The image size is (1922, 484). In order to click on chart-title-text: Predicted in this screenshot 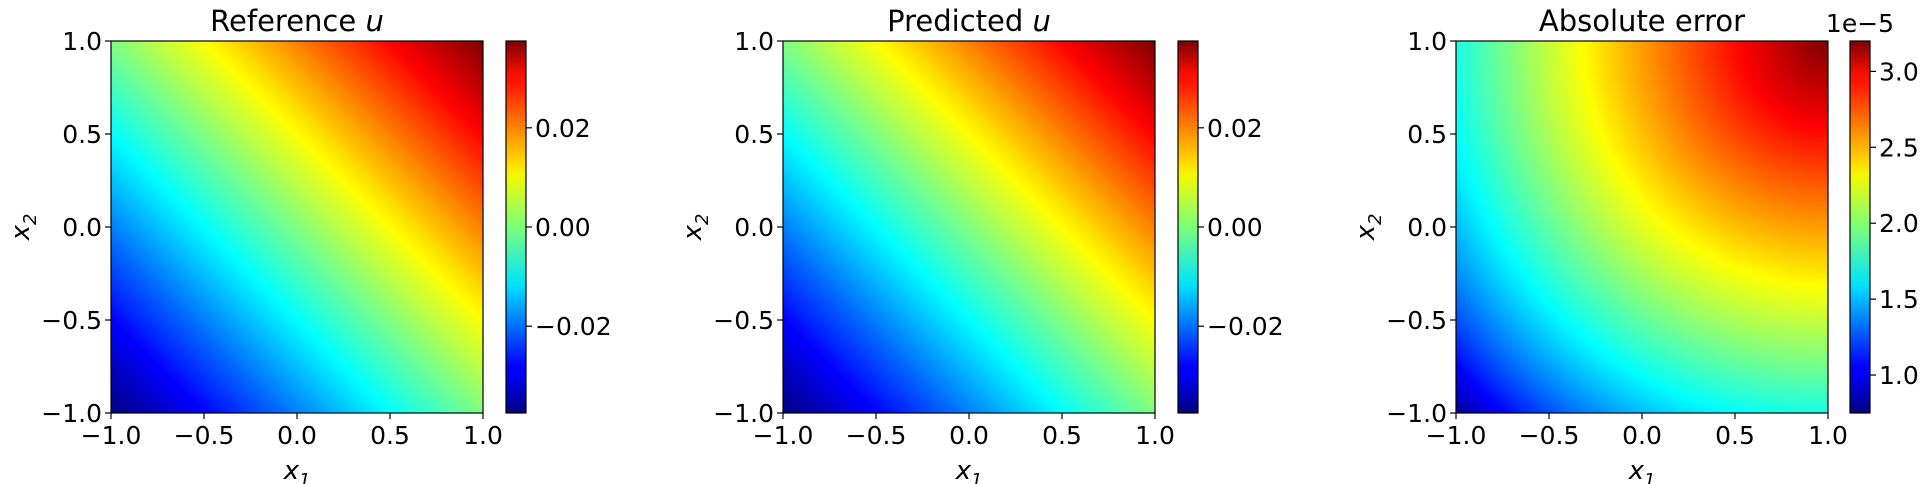, I will do `click(959, 21)`.